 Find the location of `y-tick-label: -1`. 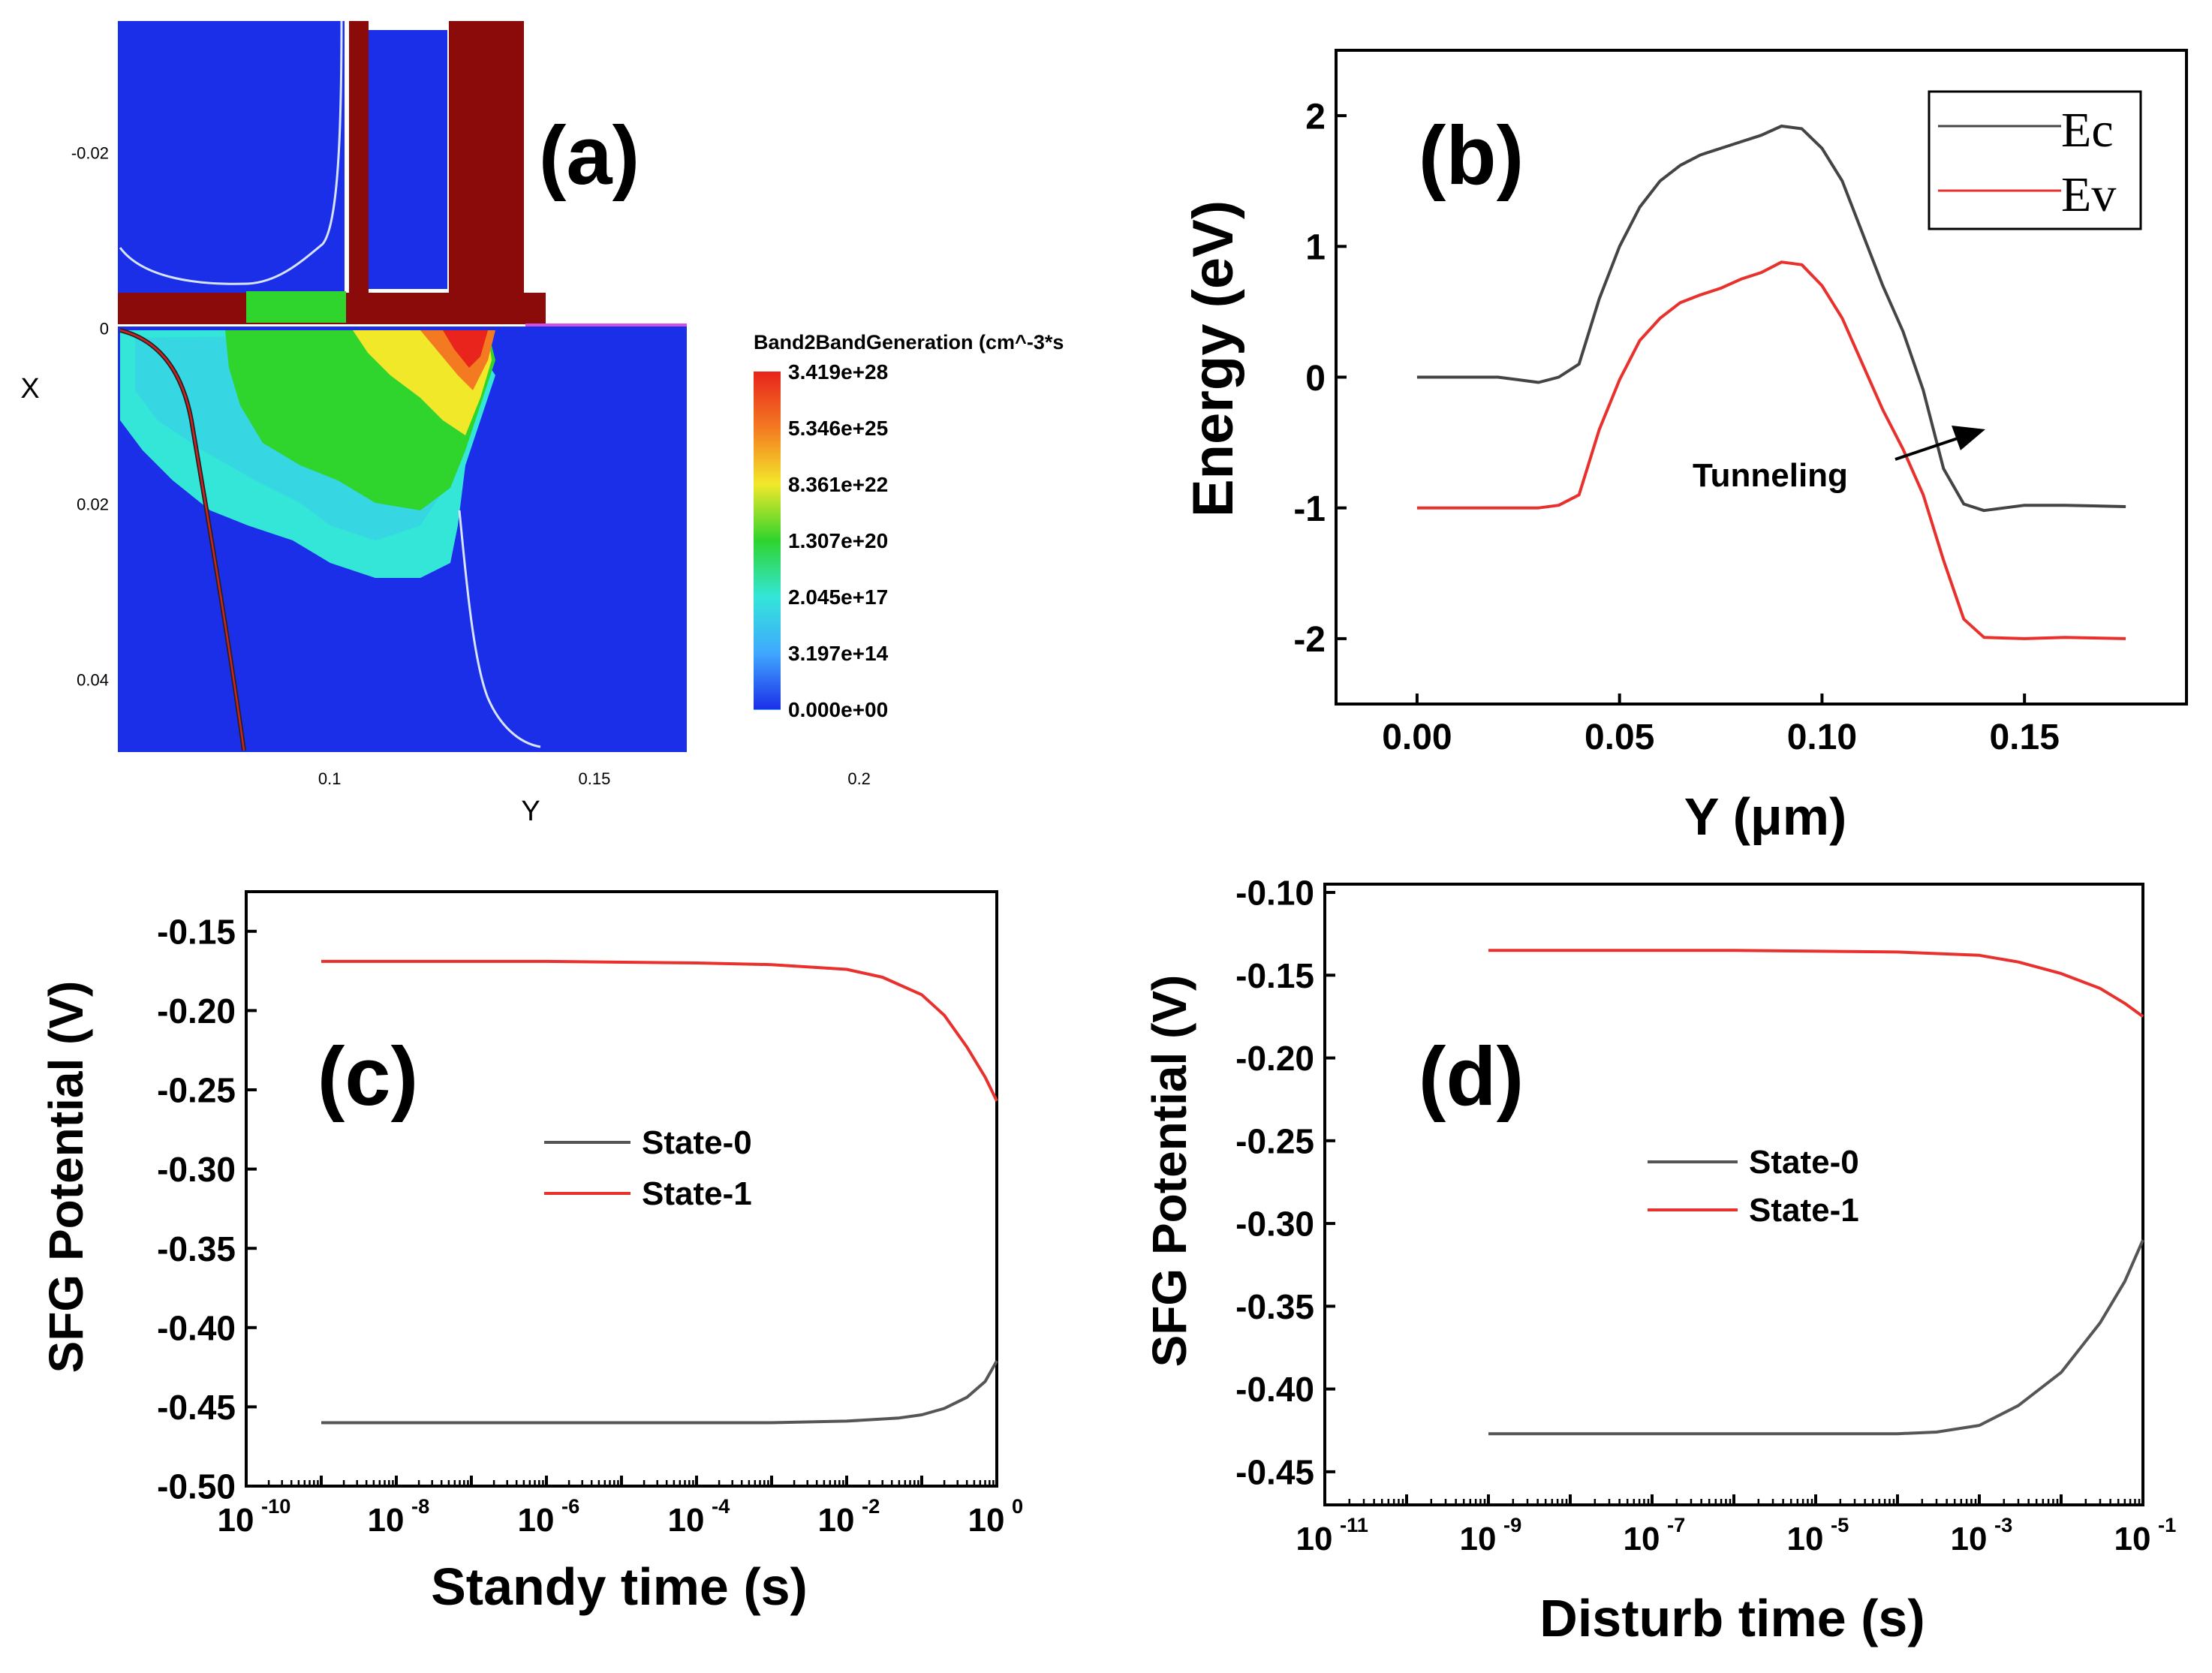

y-tick-label: -1 is located at coordinates (1309, 509).